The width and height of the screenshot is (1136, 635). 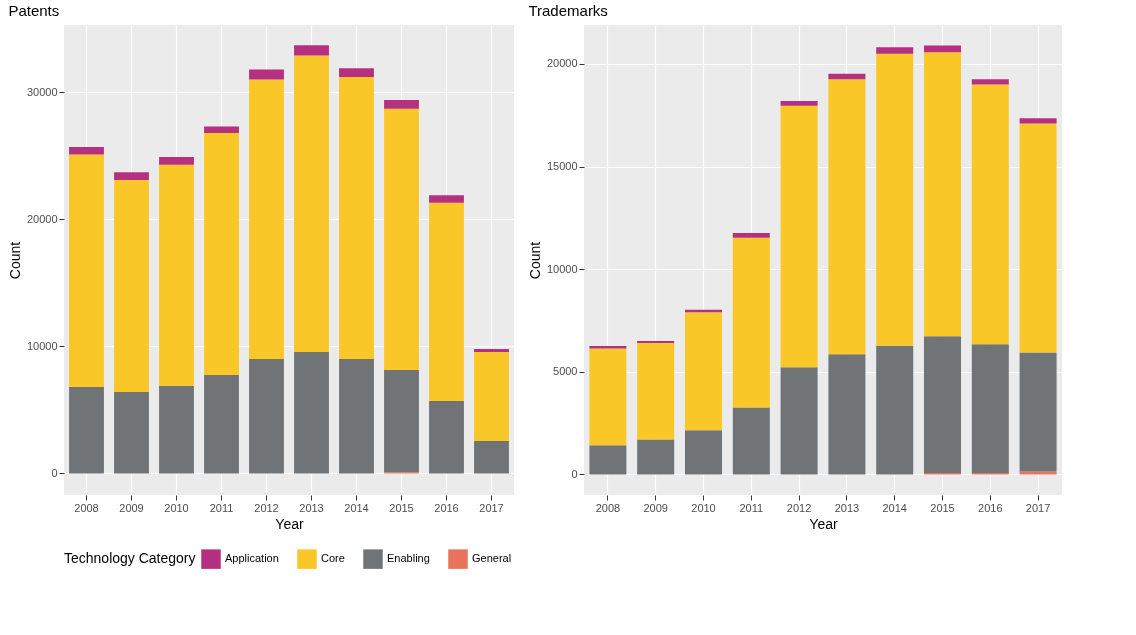 What do you see at coordinates (492, 558) in the screenshot?
I see `legend-label: General` at bounding box center [492, 558].